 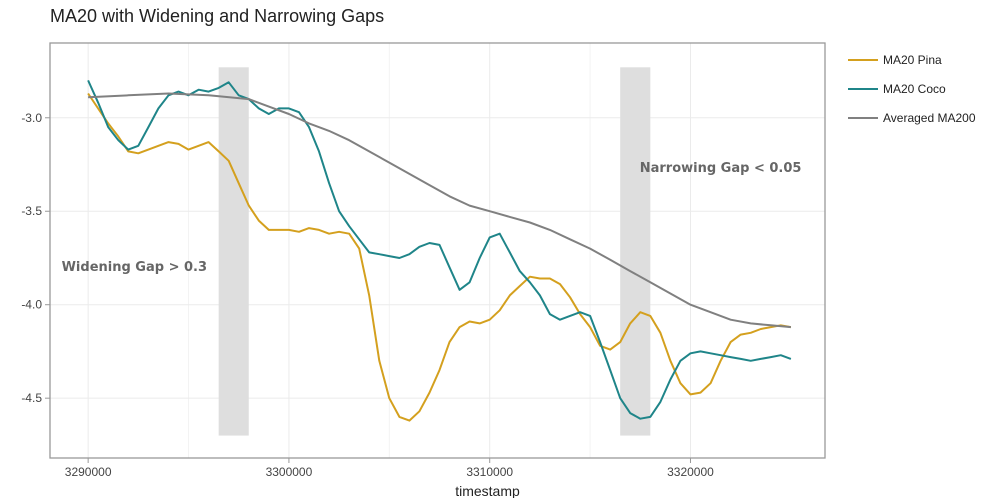 What do you see at coordinates (929, 118) in the screenshot?
I see `legend-label: Averaged MA200` at bounding box center [929, 118].